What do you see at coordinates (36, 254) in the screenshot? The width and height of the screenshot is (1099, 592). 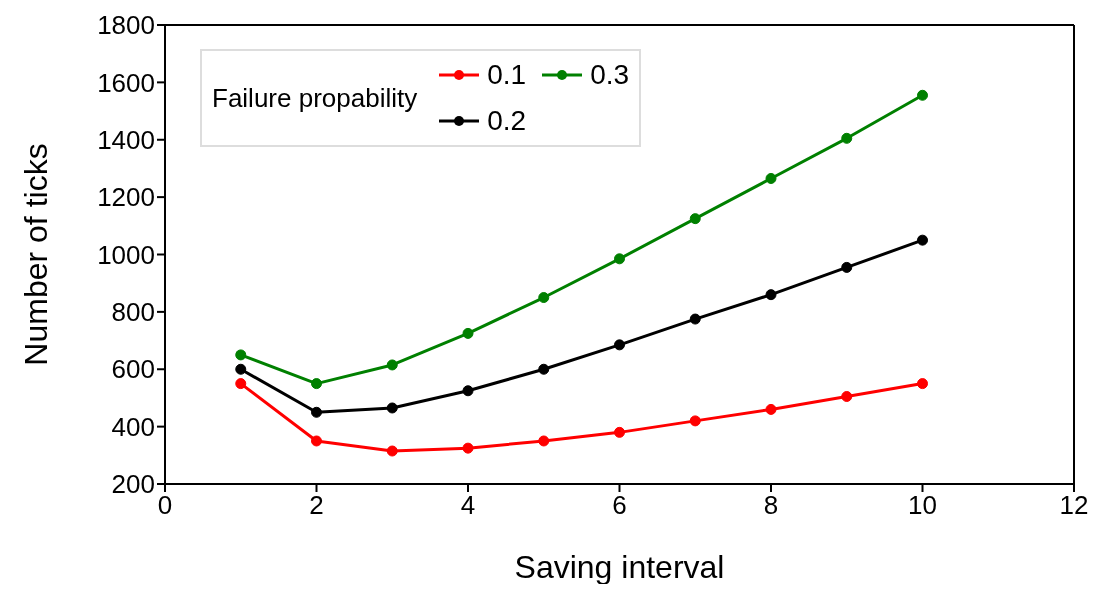 I see `y-axis-title: Number of ticks` at bounding box center [36, 254].